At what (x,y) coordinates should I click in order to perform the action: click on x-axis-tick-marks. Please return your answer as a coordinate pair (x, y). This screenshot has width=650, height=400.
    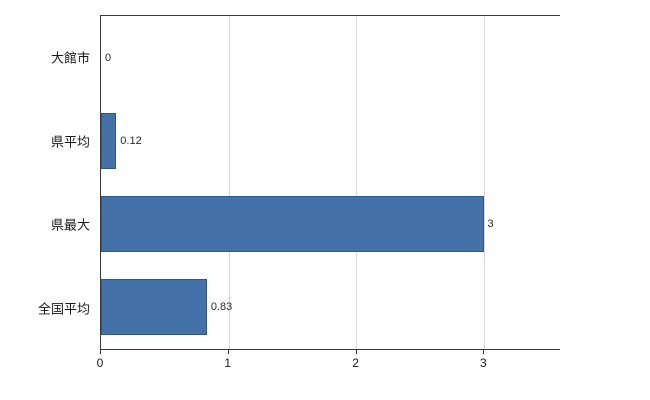
    Looking at the image, I should click on (330, 352).